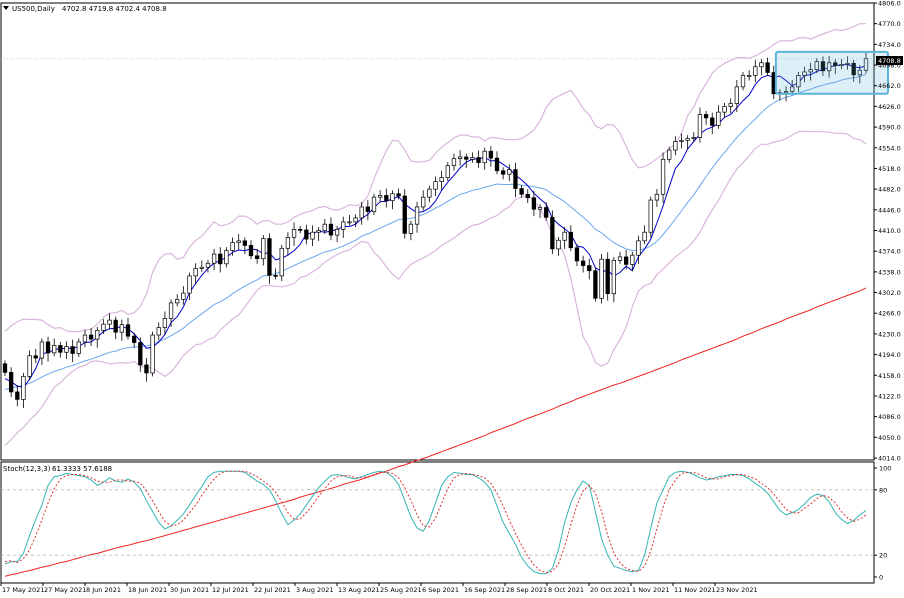  Describe the element at coordinates (889, 148) in the screenshot. I see `y-tick-label: 4554.0` at that location.